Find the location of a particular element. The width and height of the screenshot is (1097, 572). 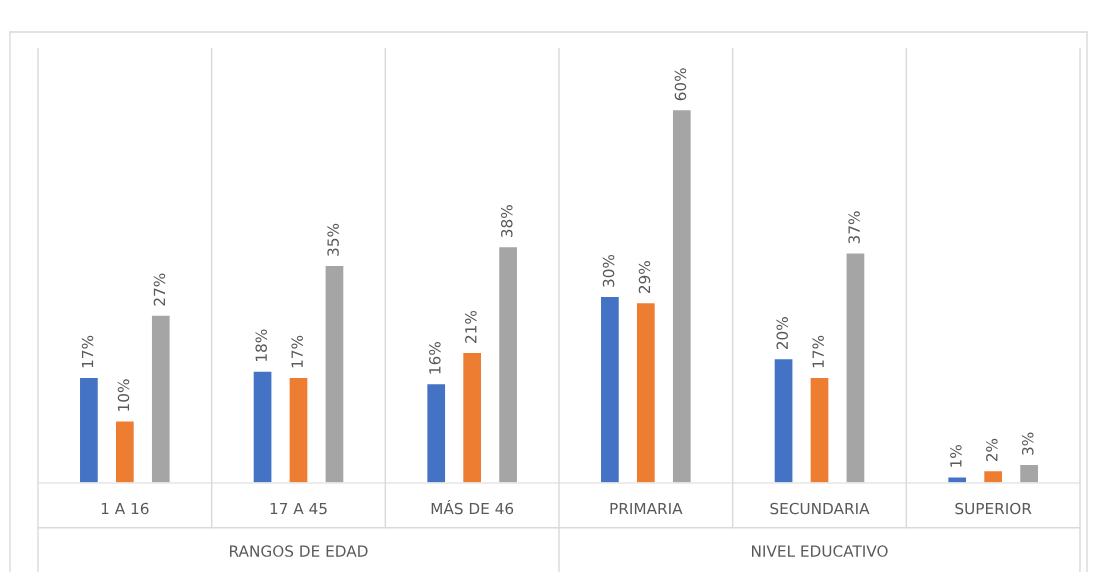

x-tick-label: SUPERIOR is located at coordinates (993, 508).